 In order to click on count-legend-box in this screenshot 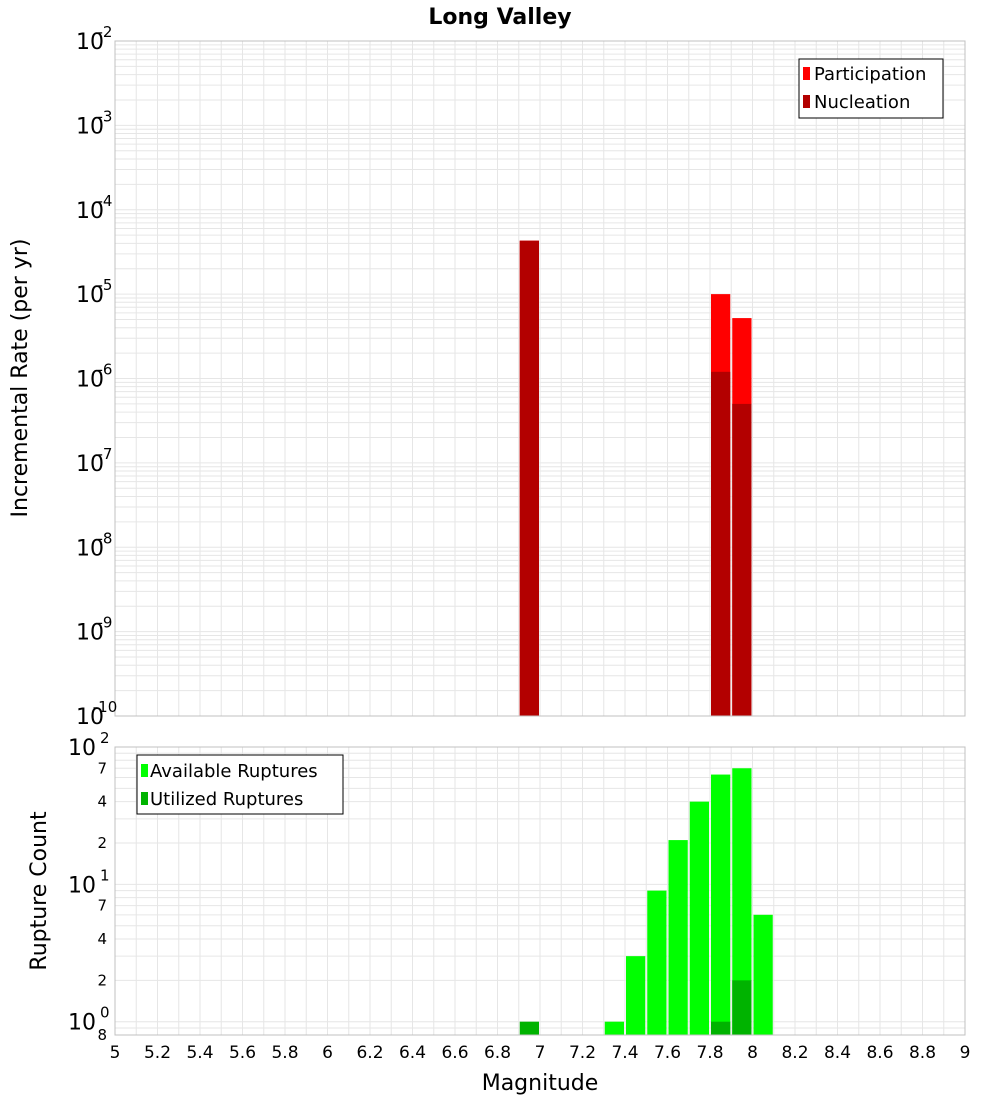, I will do `click(240, 784)`.